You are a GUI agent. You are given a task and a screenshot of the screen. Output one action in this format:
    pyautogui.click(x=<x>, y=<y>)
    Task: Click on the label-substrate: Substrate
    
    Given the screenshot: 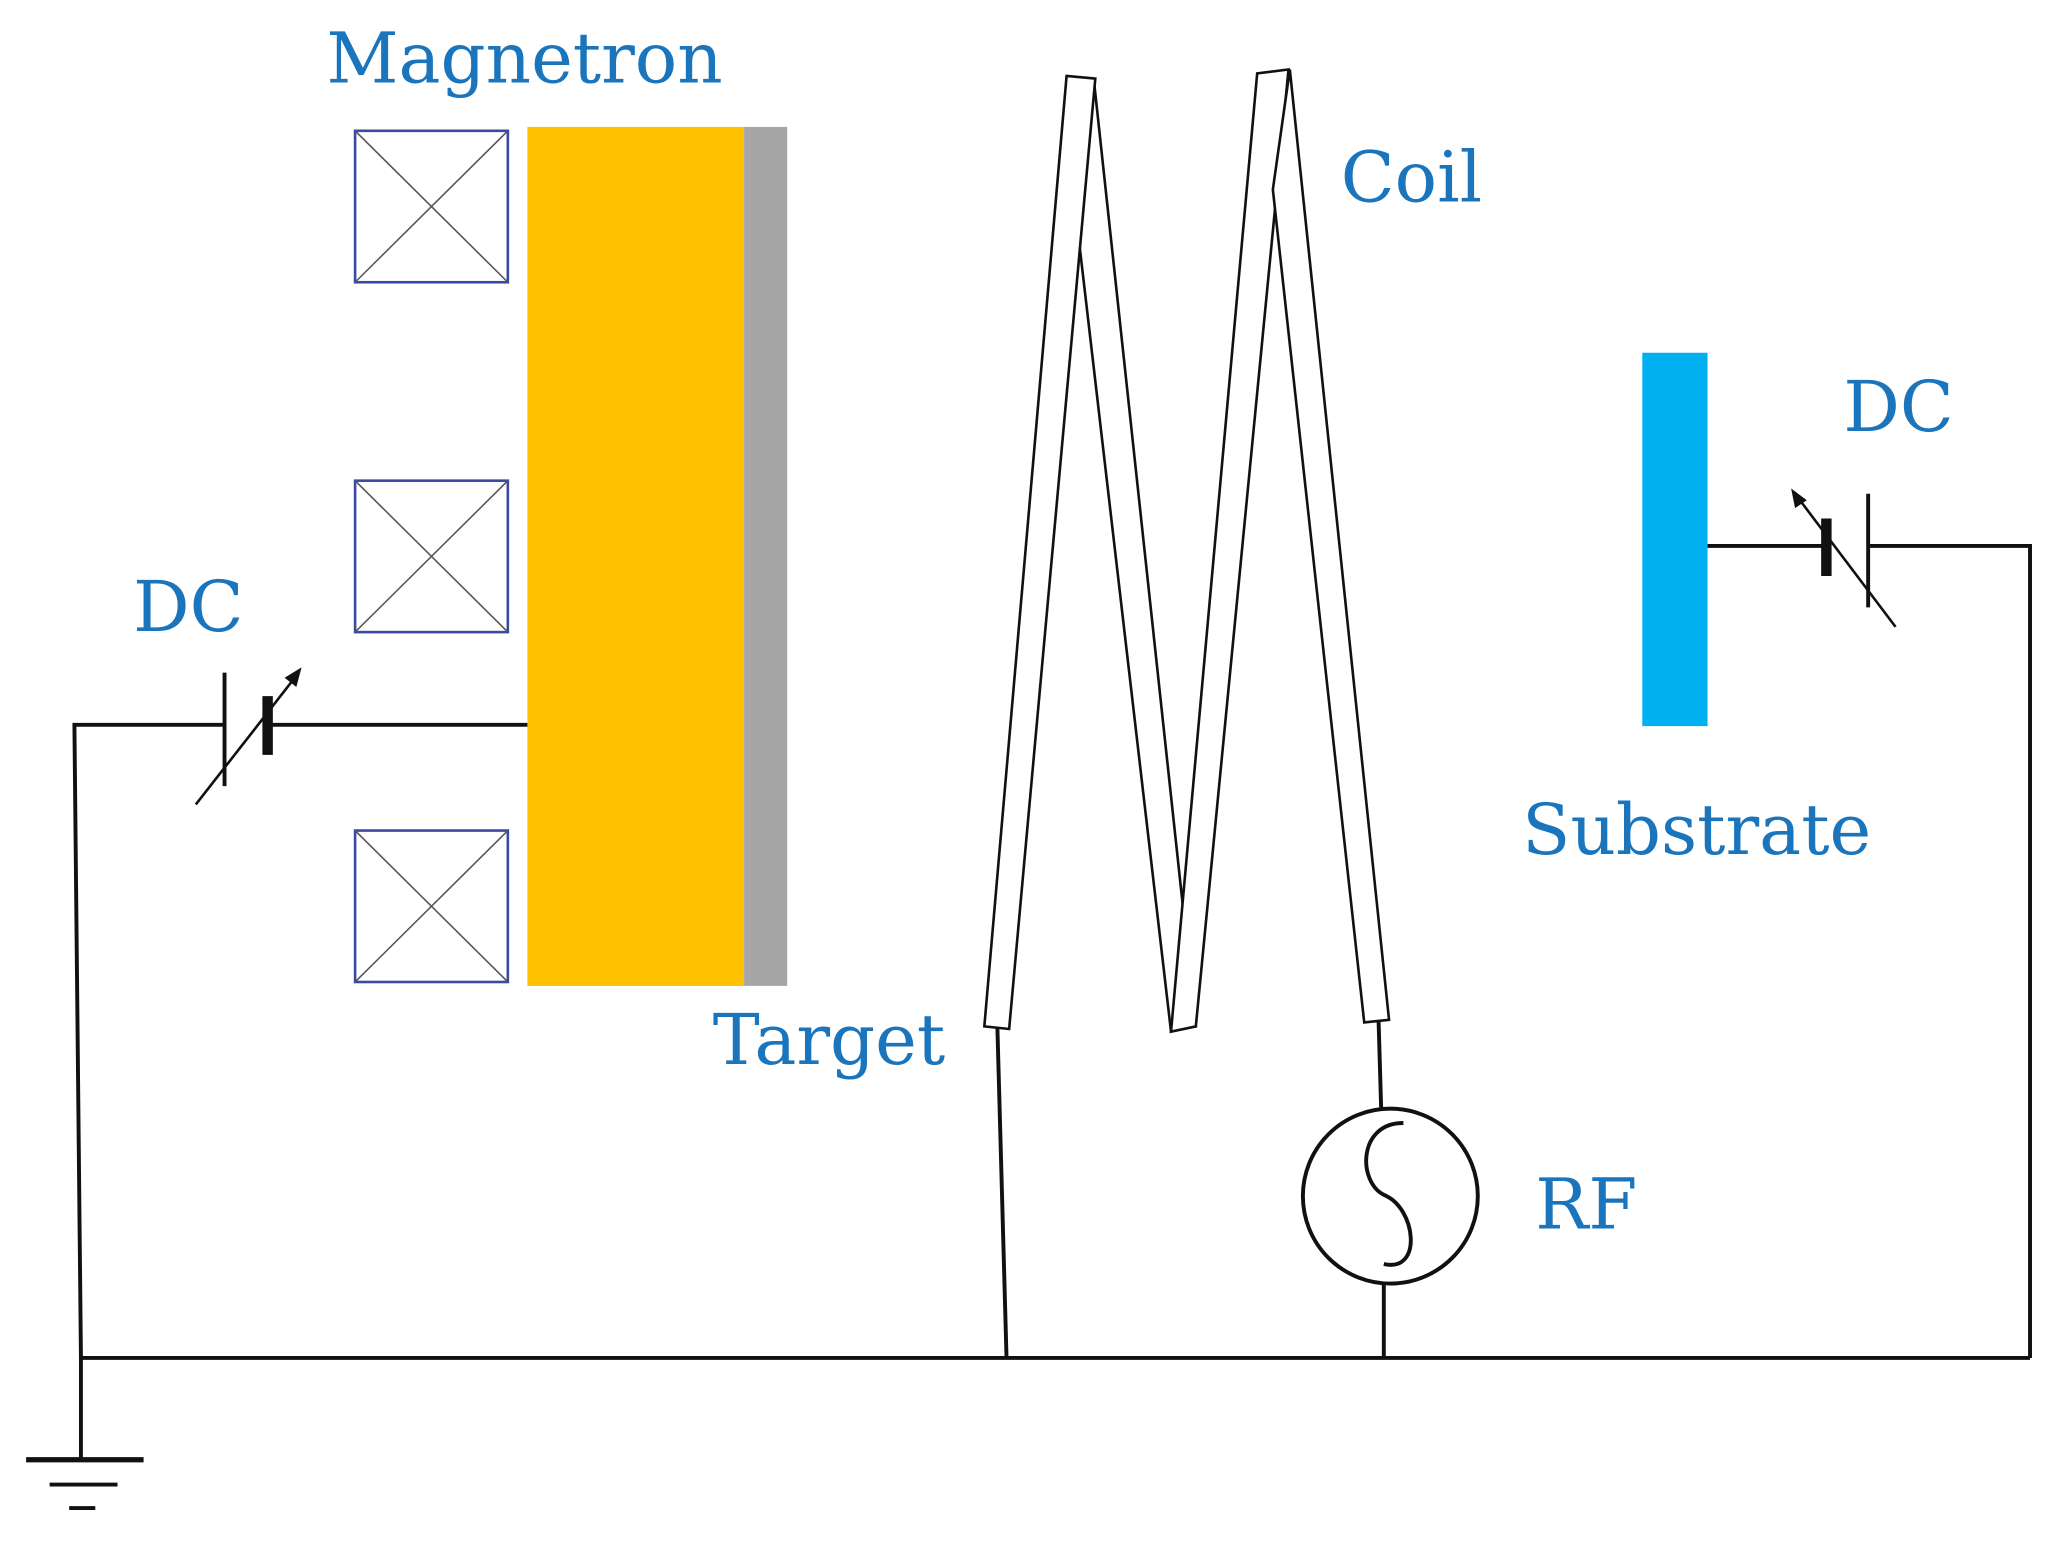 What is the action you would take?
    pyautogui.click(x=1696, y=830)
    